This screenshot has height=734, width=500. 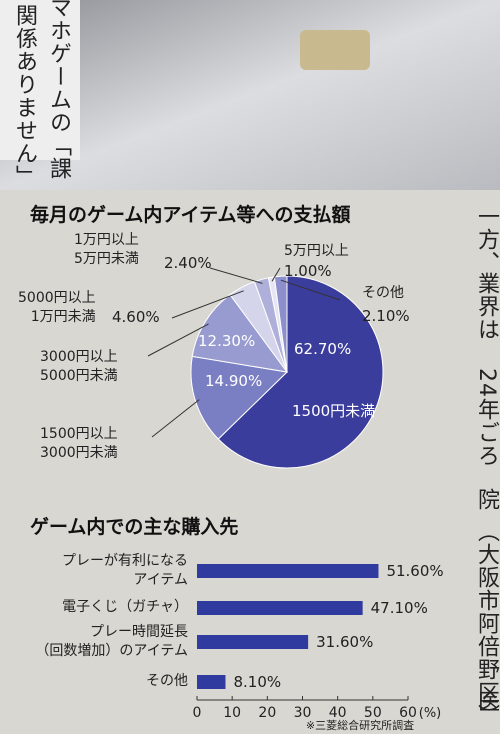 What do you see at coordinates (344, 642) in the screenshot?
I see `value-label: 31.60%` at bounding box center [344, 642].